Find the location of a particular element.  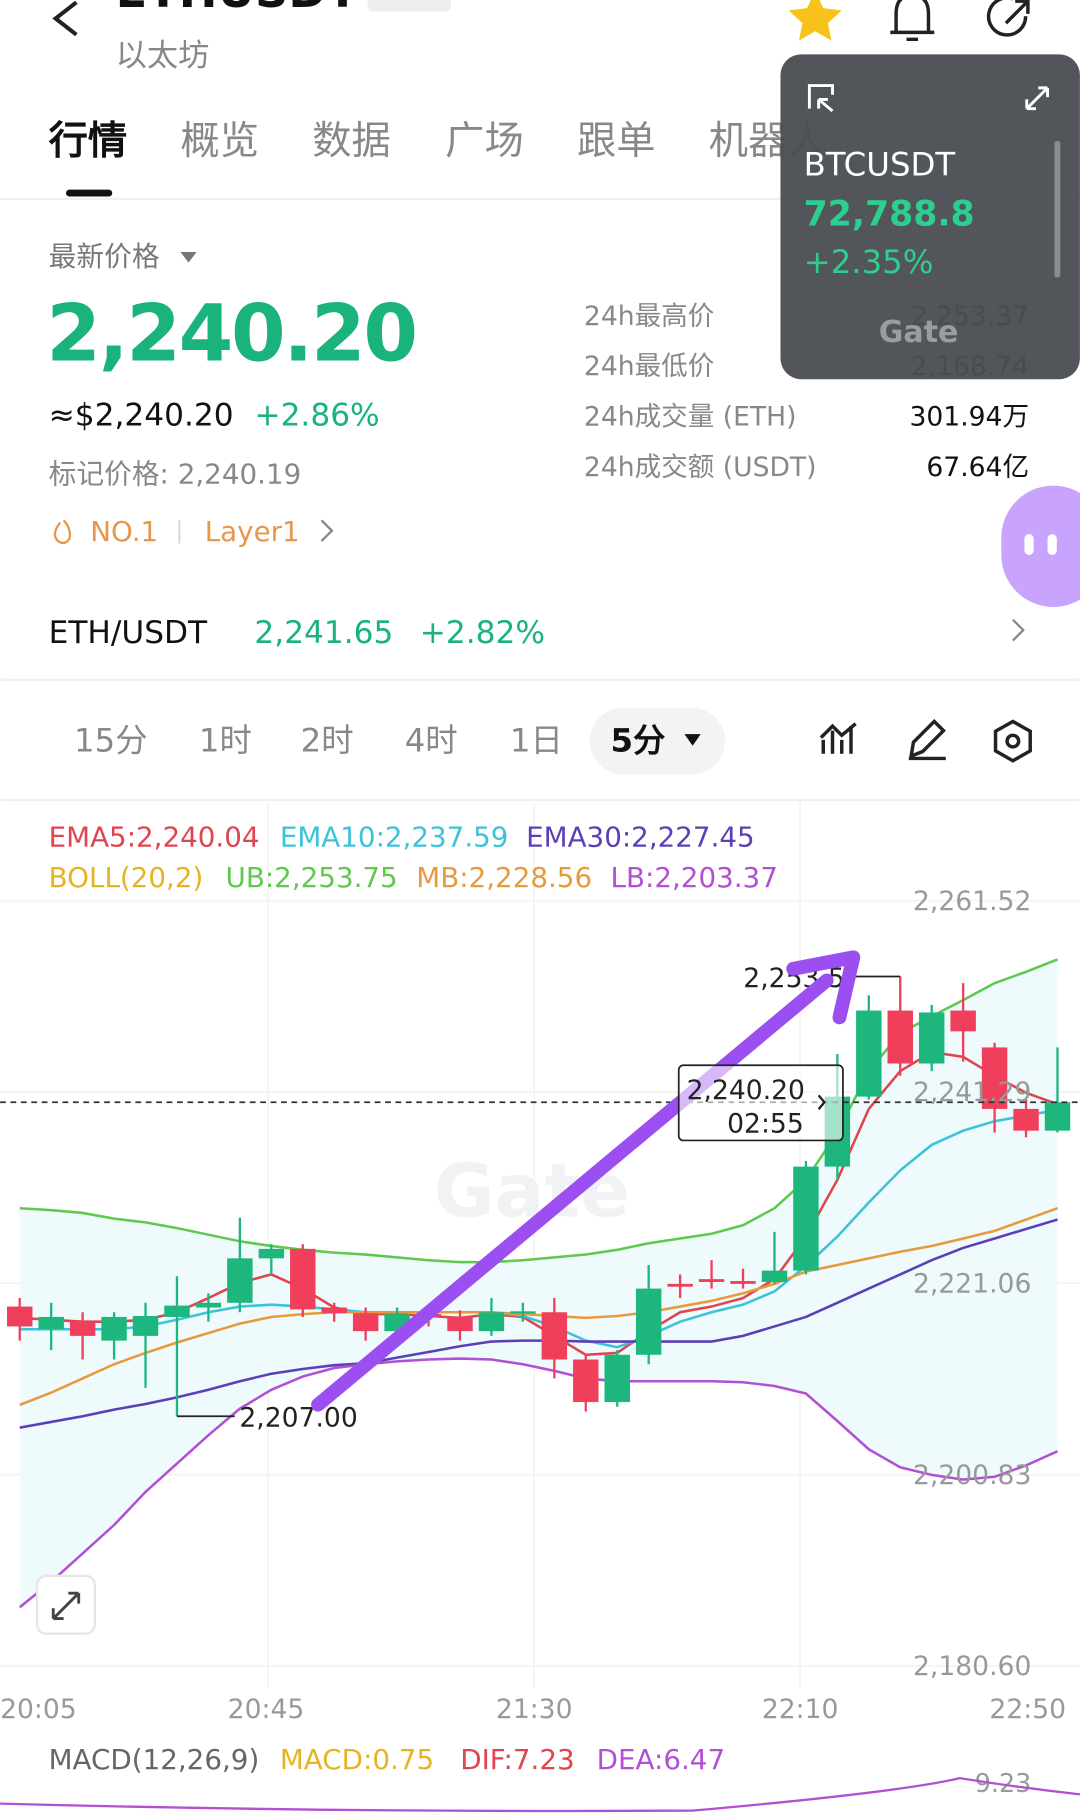

widget-expand-icon is located at coordinates (1037, 98).